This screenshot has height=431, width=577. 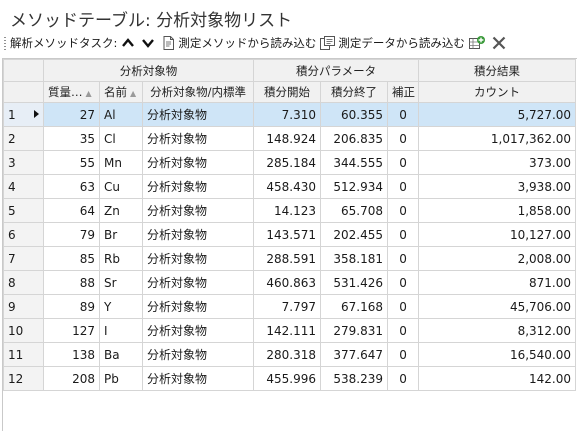 I want to click on start-cell: 280.318, so click(x=287, y=354).